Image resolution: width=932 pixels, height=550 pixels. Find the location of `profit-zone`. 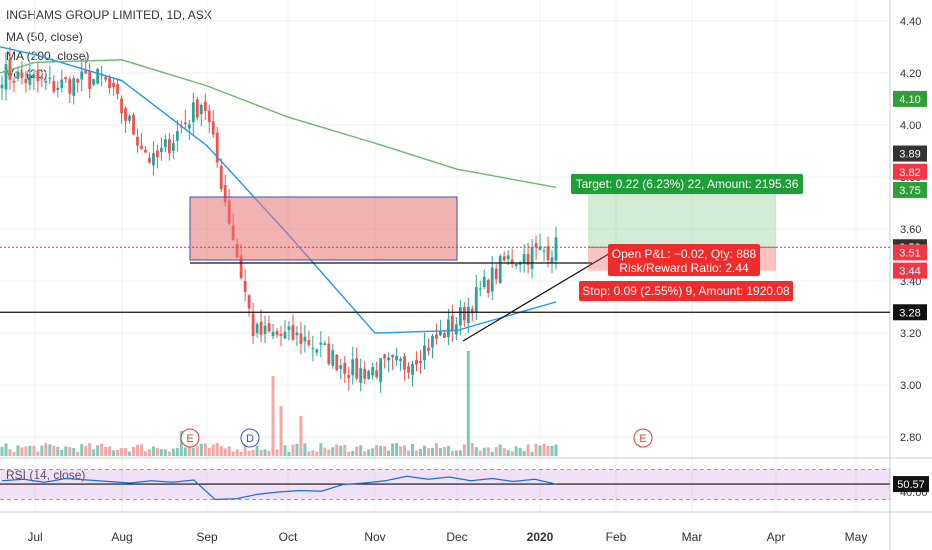

profit-zone is located at coordinates (682, 218).